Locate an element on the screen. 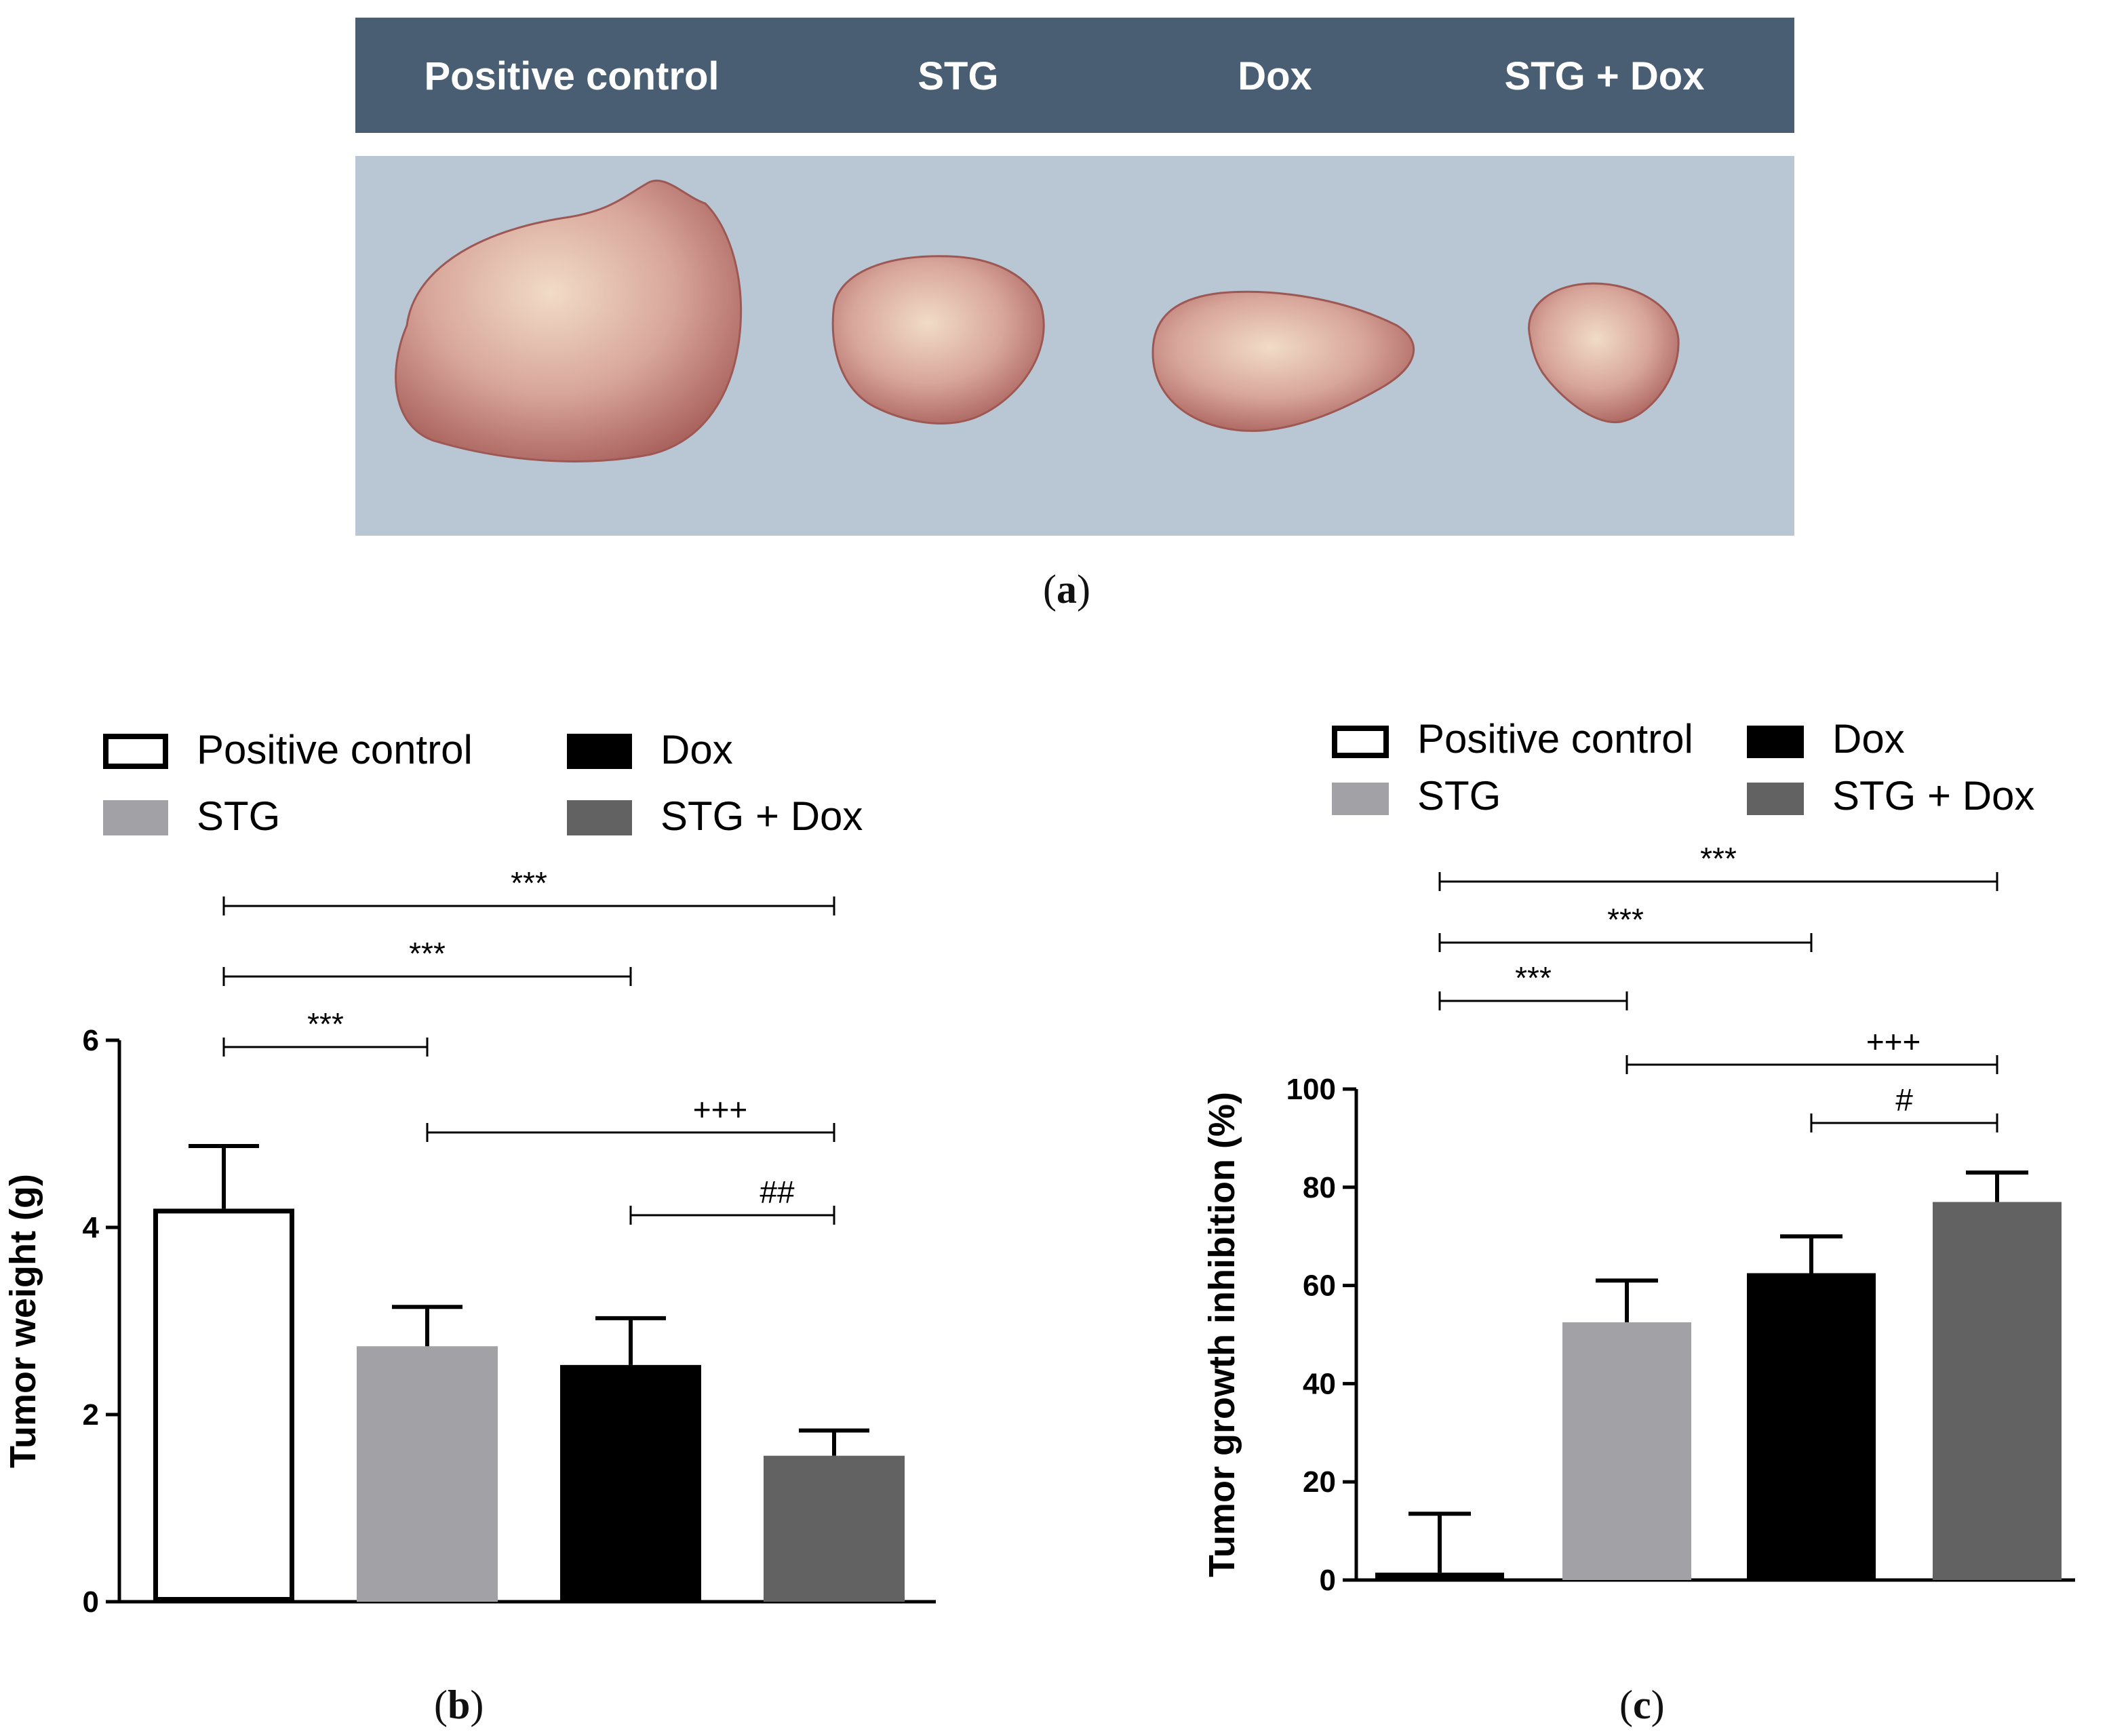  y-axis-label: Tumor weight (g) is located at coordinates (23, 1321).